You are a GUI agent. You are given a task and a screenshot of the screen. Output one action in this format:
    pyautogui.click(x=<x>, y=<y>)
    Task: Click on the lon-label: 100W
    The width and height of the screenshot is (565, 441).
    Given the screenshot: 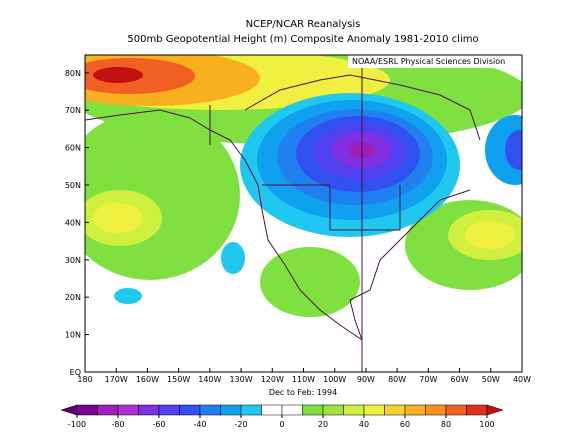 What is the action you would take?
    pyautogui.click(x=334, y=379)
    